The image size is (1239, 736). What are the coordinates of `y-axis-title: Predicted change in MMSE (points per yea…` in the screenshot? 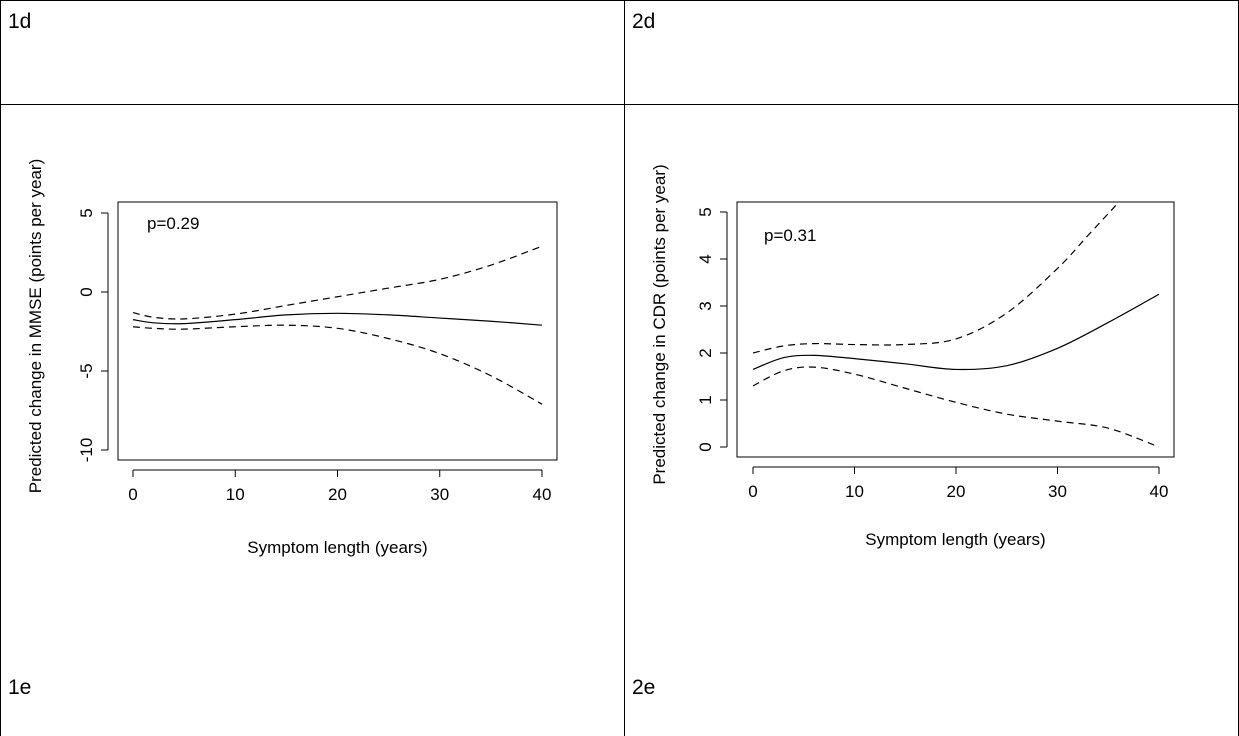 It's located at (35, 326).